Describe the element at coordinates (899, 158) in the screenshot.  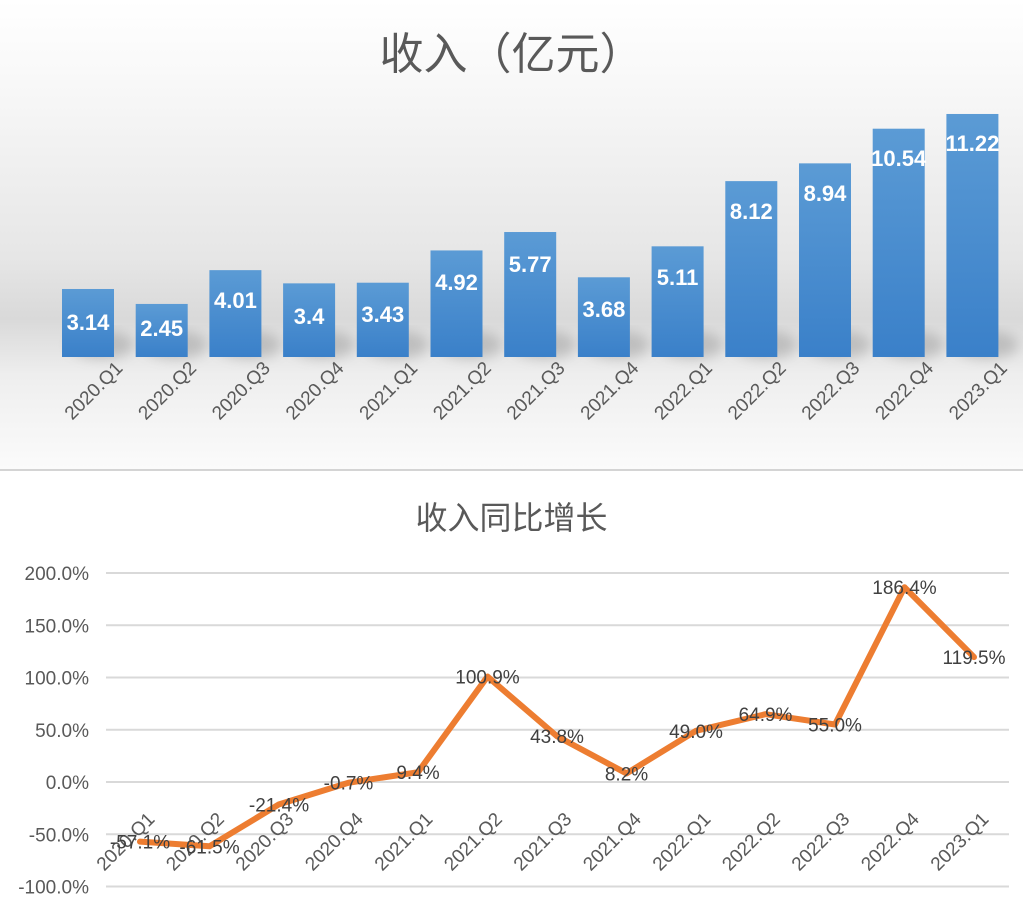
I see `bar-value-label: 10.54` at that location.